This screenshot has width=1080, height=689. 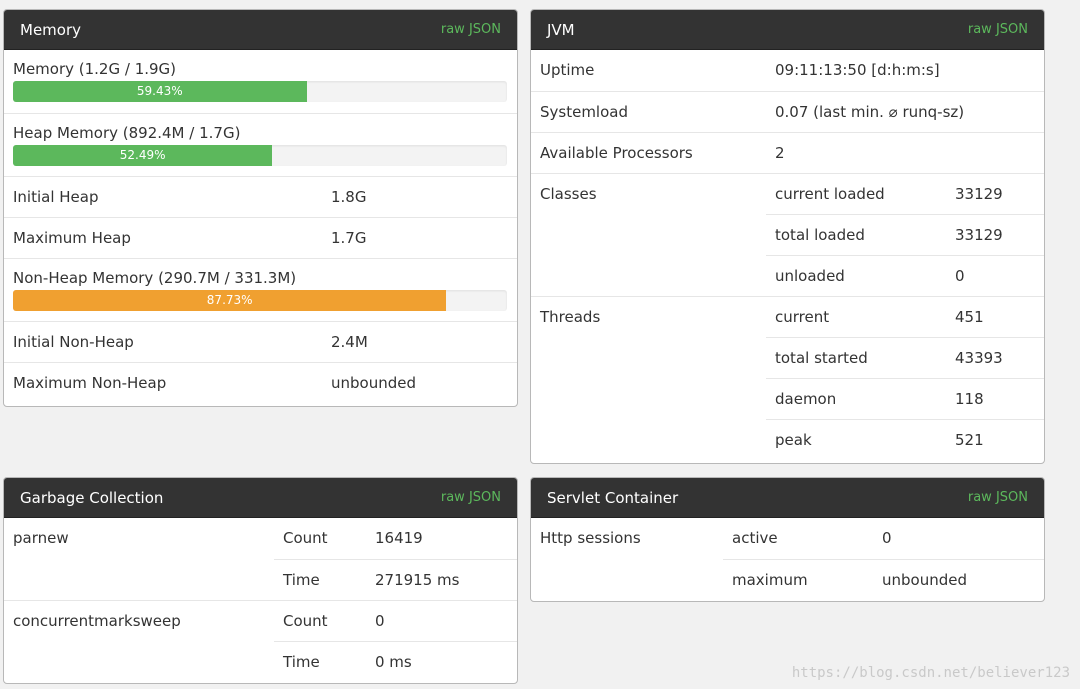 I want to click on http-sessions-row: Http sessions active 0, so click(x=787, y=538).